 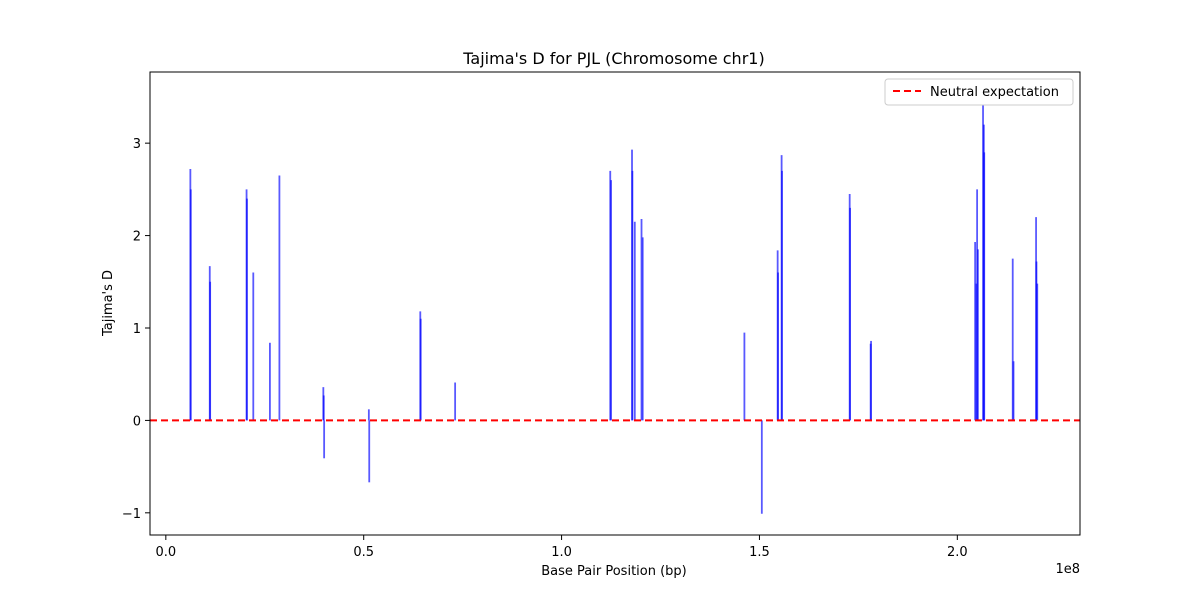 I want to click on y-axis-ticks: −1 0 1 2 3, so click(x=136, y=329).